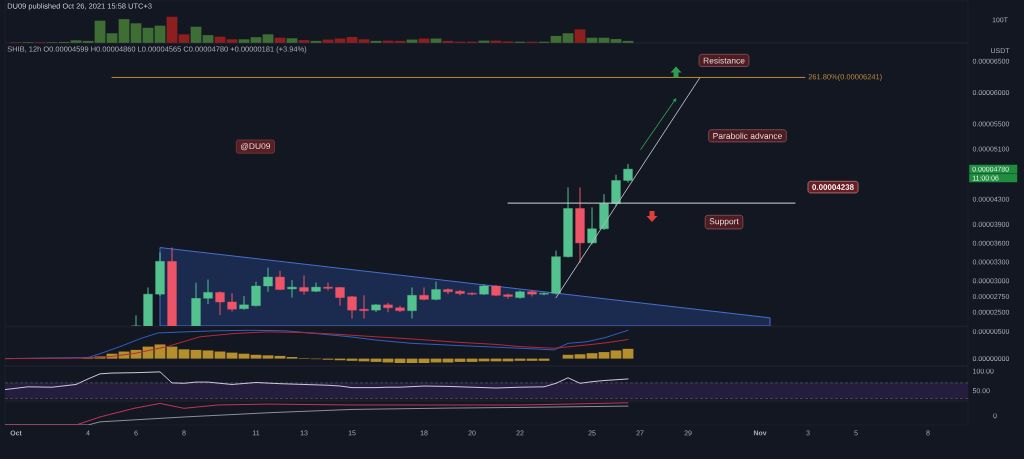 The height and width of the screenshot is (459, 1024). Describe the element at coordinates (724, 222) in the screenshot. I see `annotation: Support` at that location.